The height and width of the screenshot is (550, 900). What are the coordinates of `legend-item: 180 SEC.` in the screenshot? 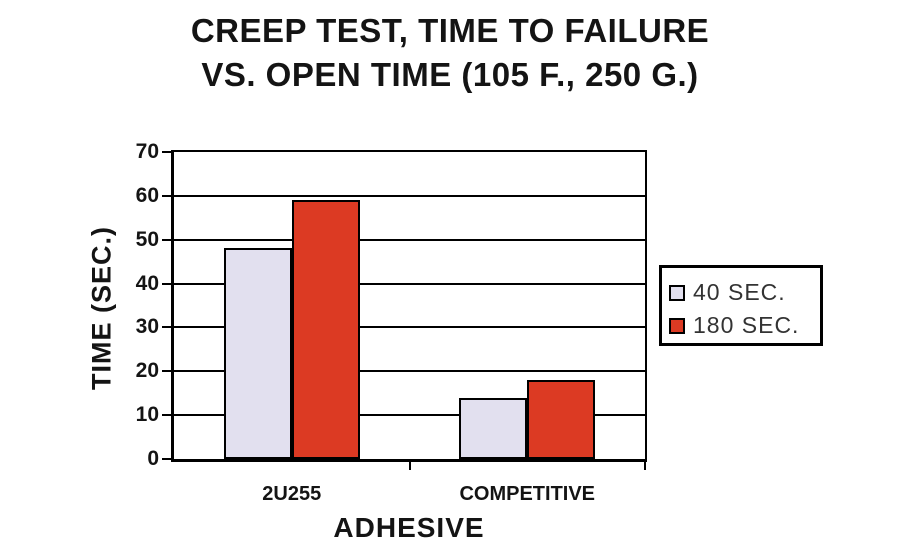 It's located at (742, 325).